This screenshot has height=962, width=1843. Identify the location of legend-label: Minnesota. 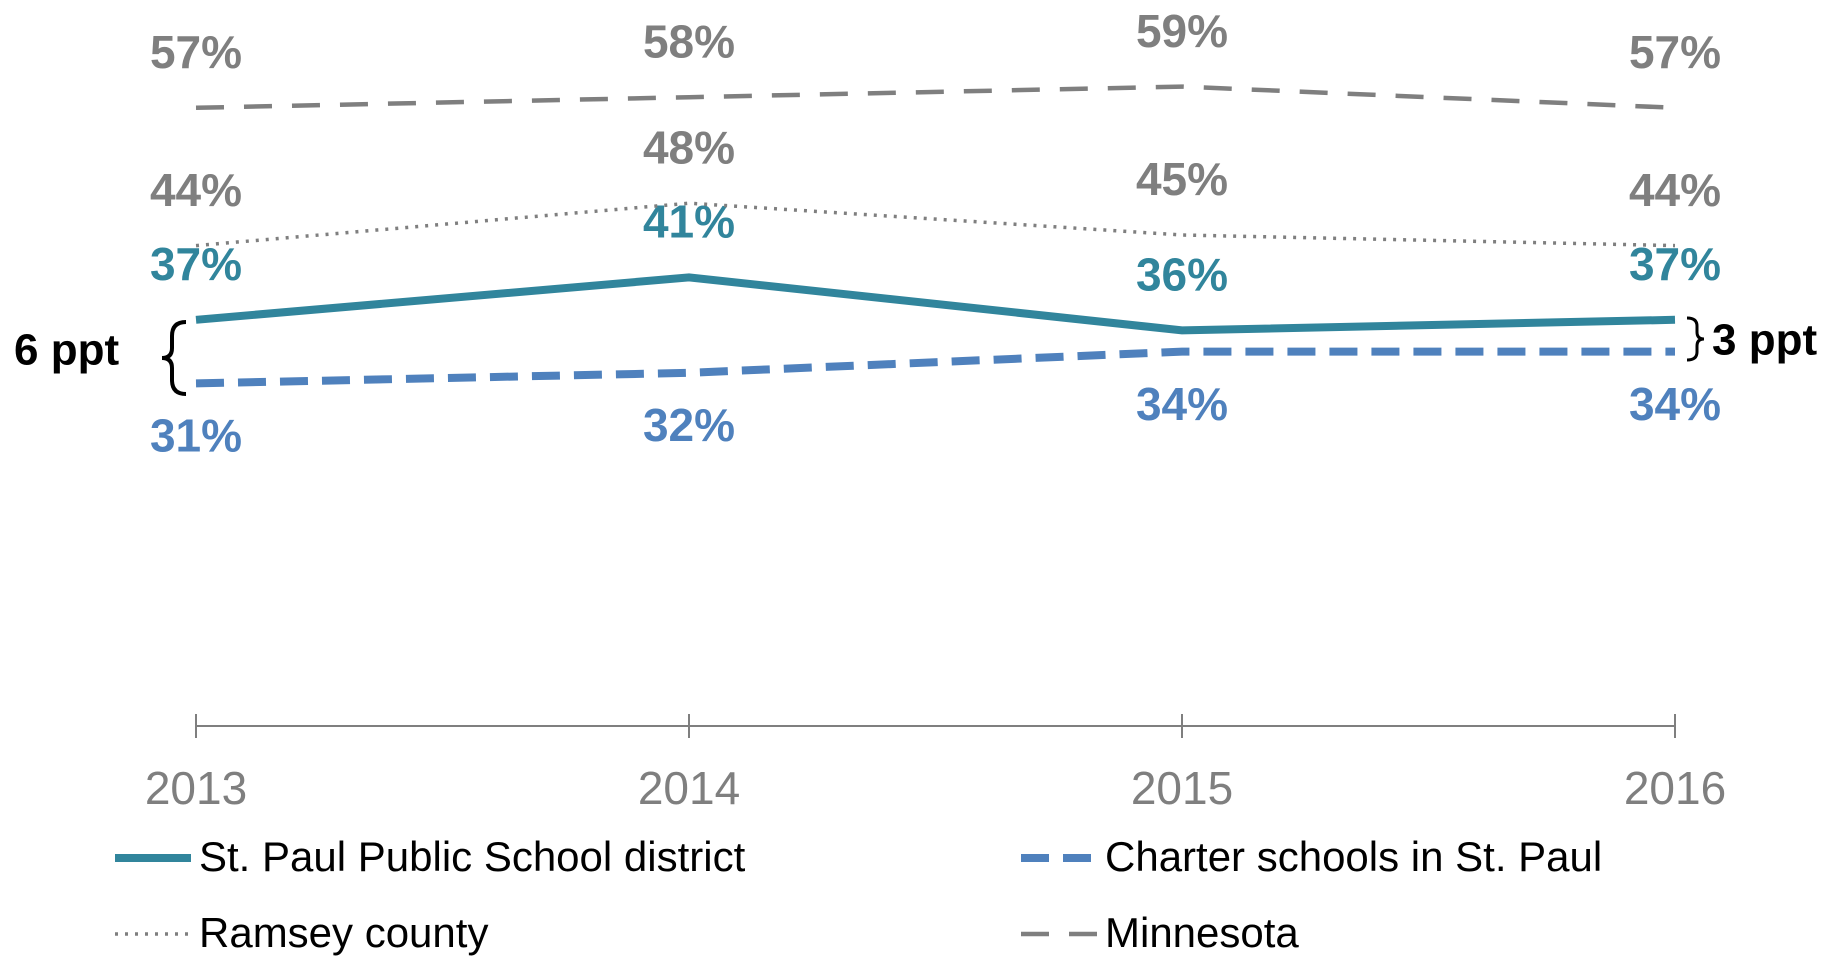
(1202, 932).